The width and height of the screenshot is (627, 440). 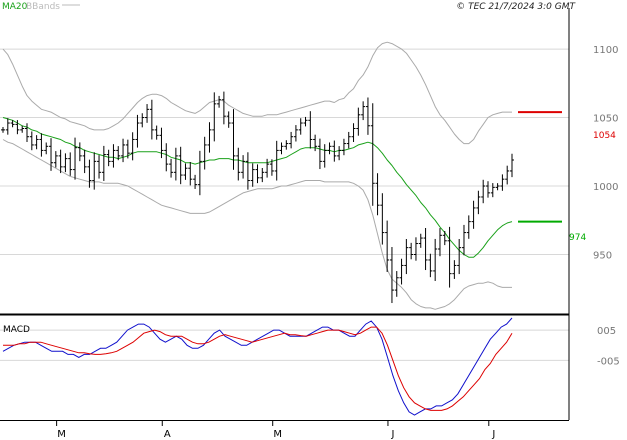 I want to click on time-tick-label: A, so click(x=167, y=434).